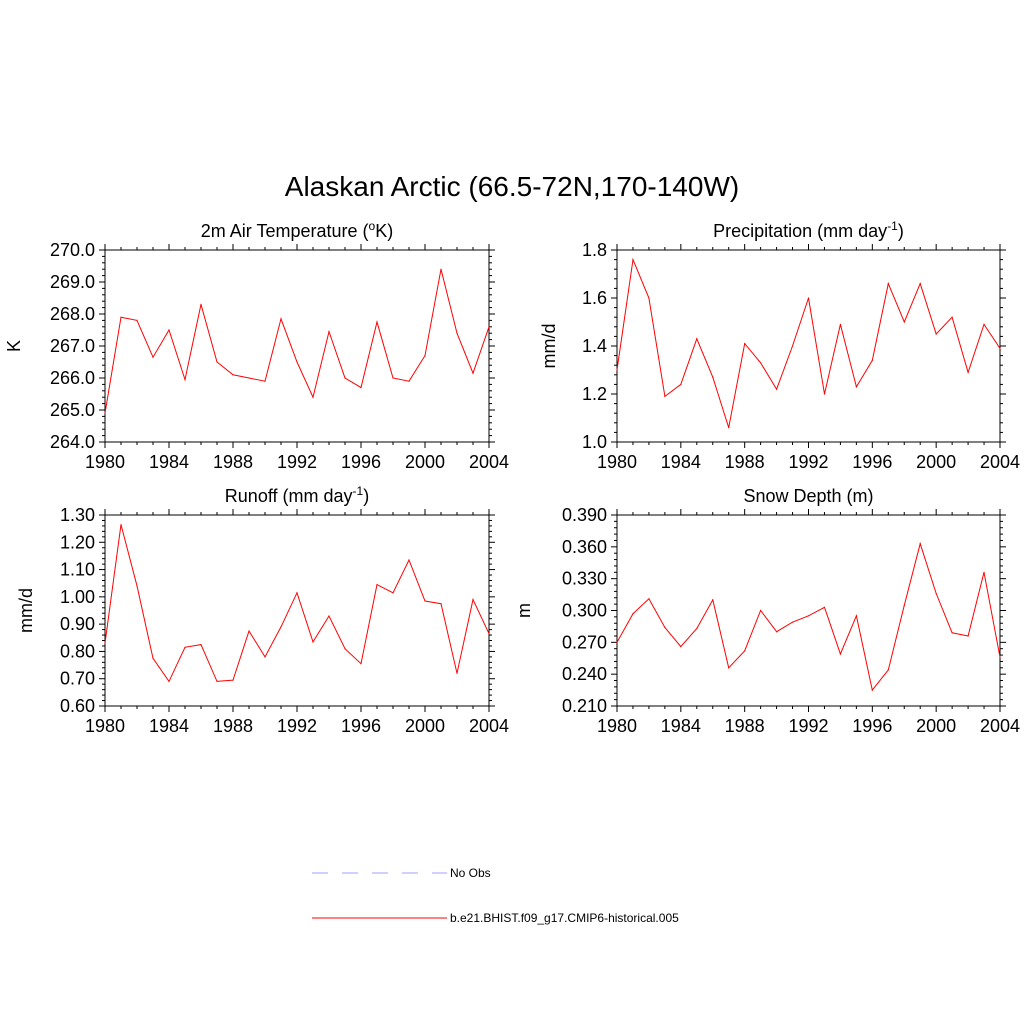  I want to click on panel-3-frame, so click(297, 610).